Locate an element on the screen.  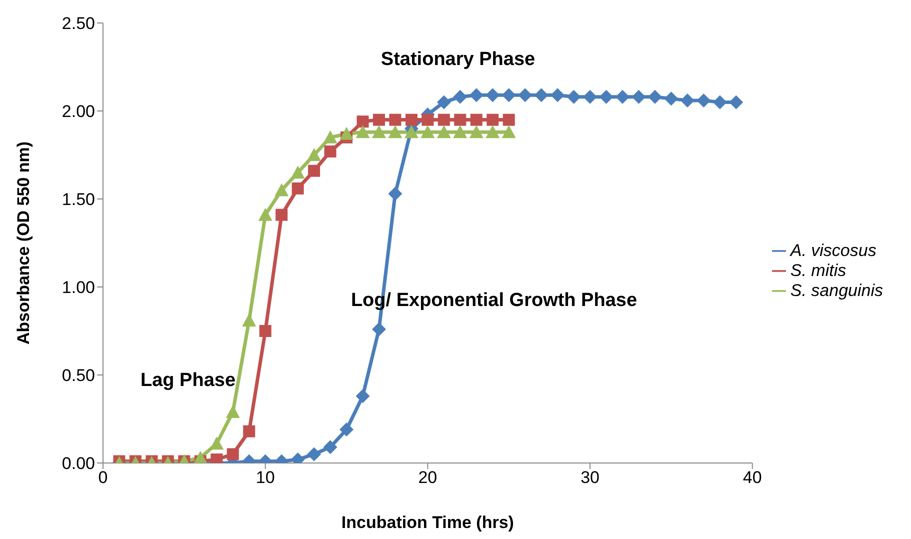
annotation: Stationary Phase is located at coordinates (458, 60).